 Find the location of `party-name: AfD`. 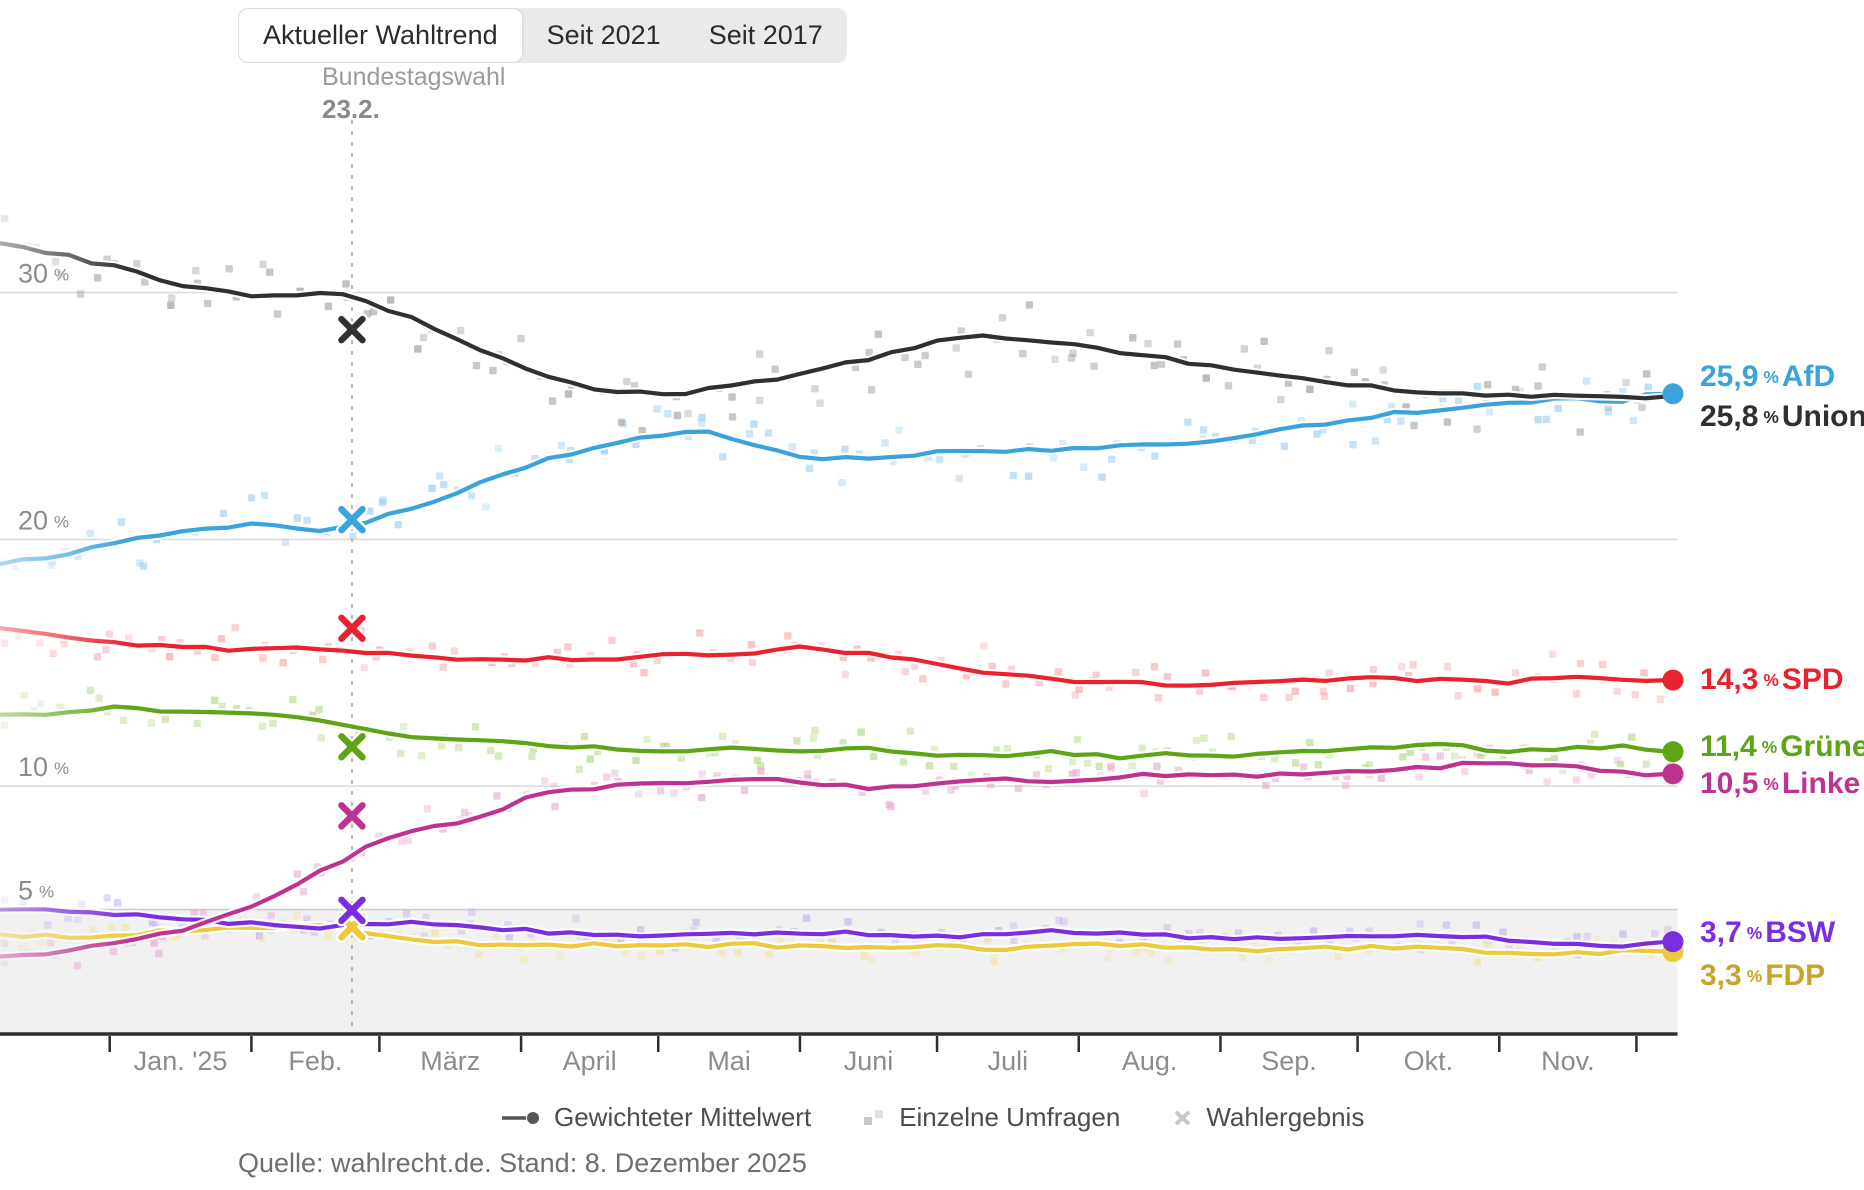

party-name: AfD is located at coordinates (1808, 376).